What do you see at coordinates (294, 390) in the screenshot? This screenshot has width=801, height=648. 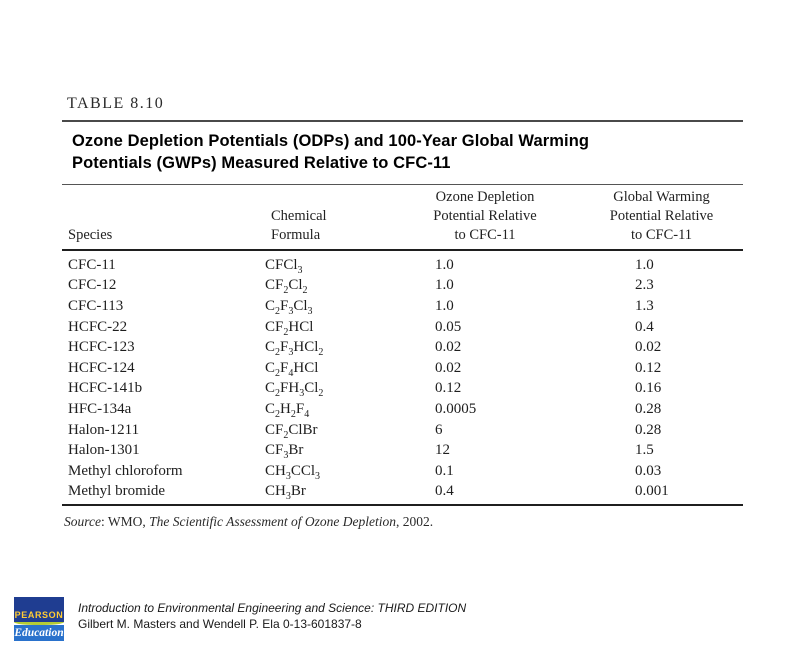 I see `cell-chemical-formula: C2FH3Cl2` at bounding box center [294, 390].